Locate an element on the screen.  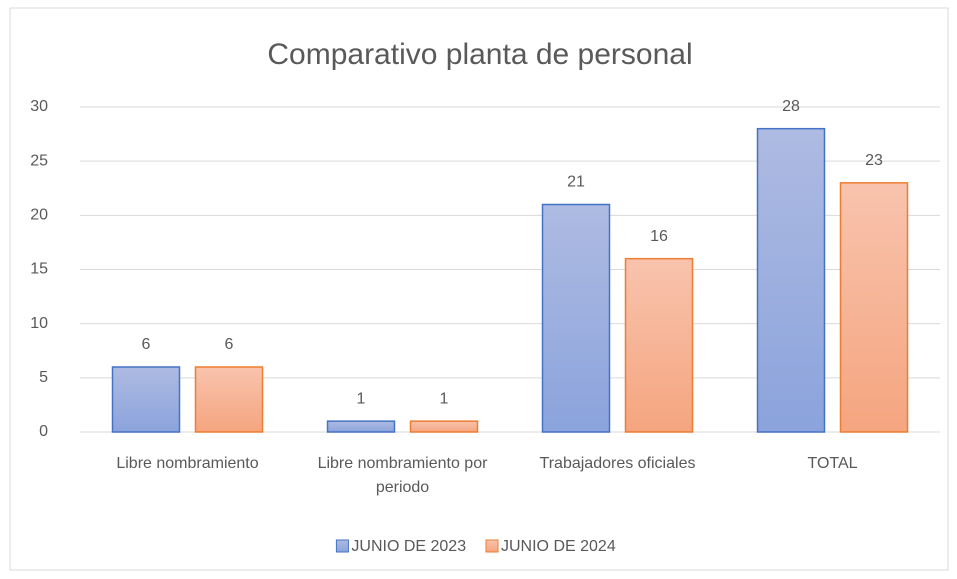
data-label: 23 is located at coordinates (874, 160).